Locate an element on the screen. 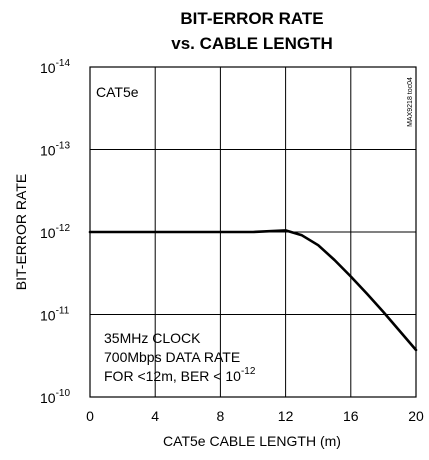 Image resolution: width=429 pixels, height=460 pixels. chart-title-line2: vs. CABLE LENGTH is located at coordinates (252, 43).